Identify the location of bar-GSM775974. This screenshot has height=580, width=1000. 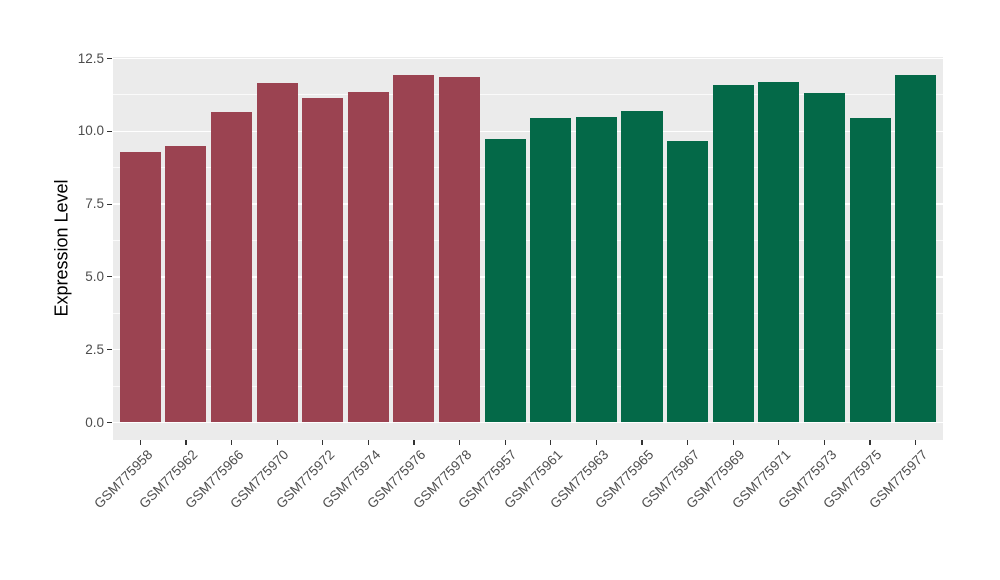
(368, 257).